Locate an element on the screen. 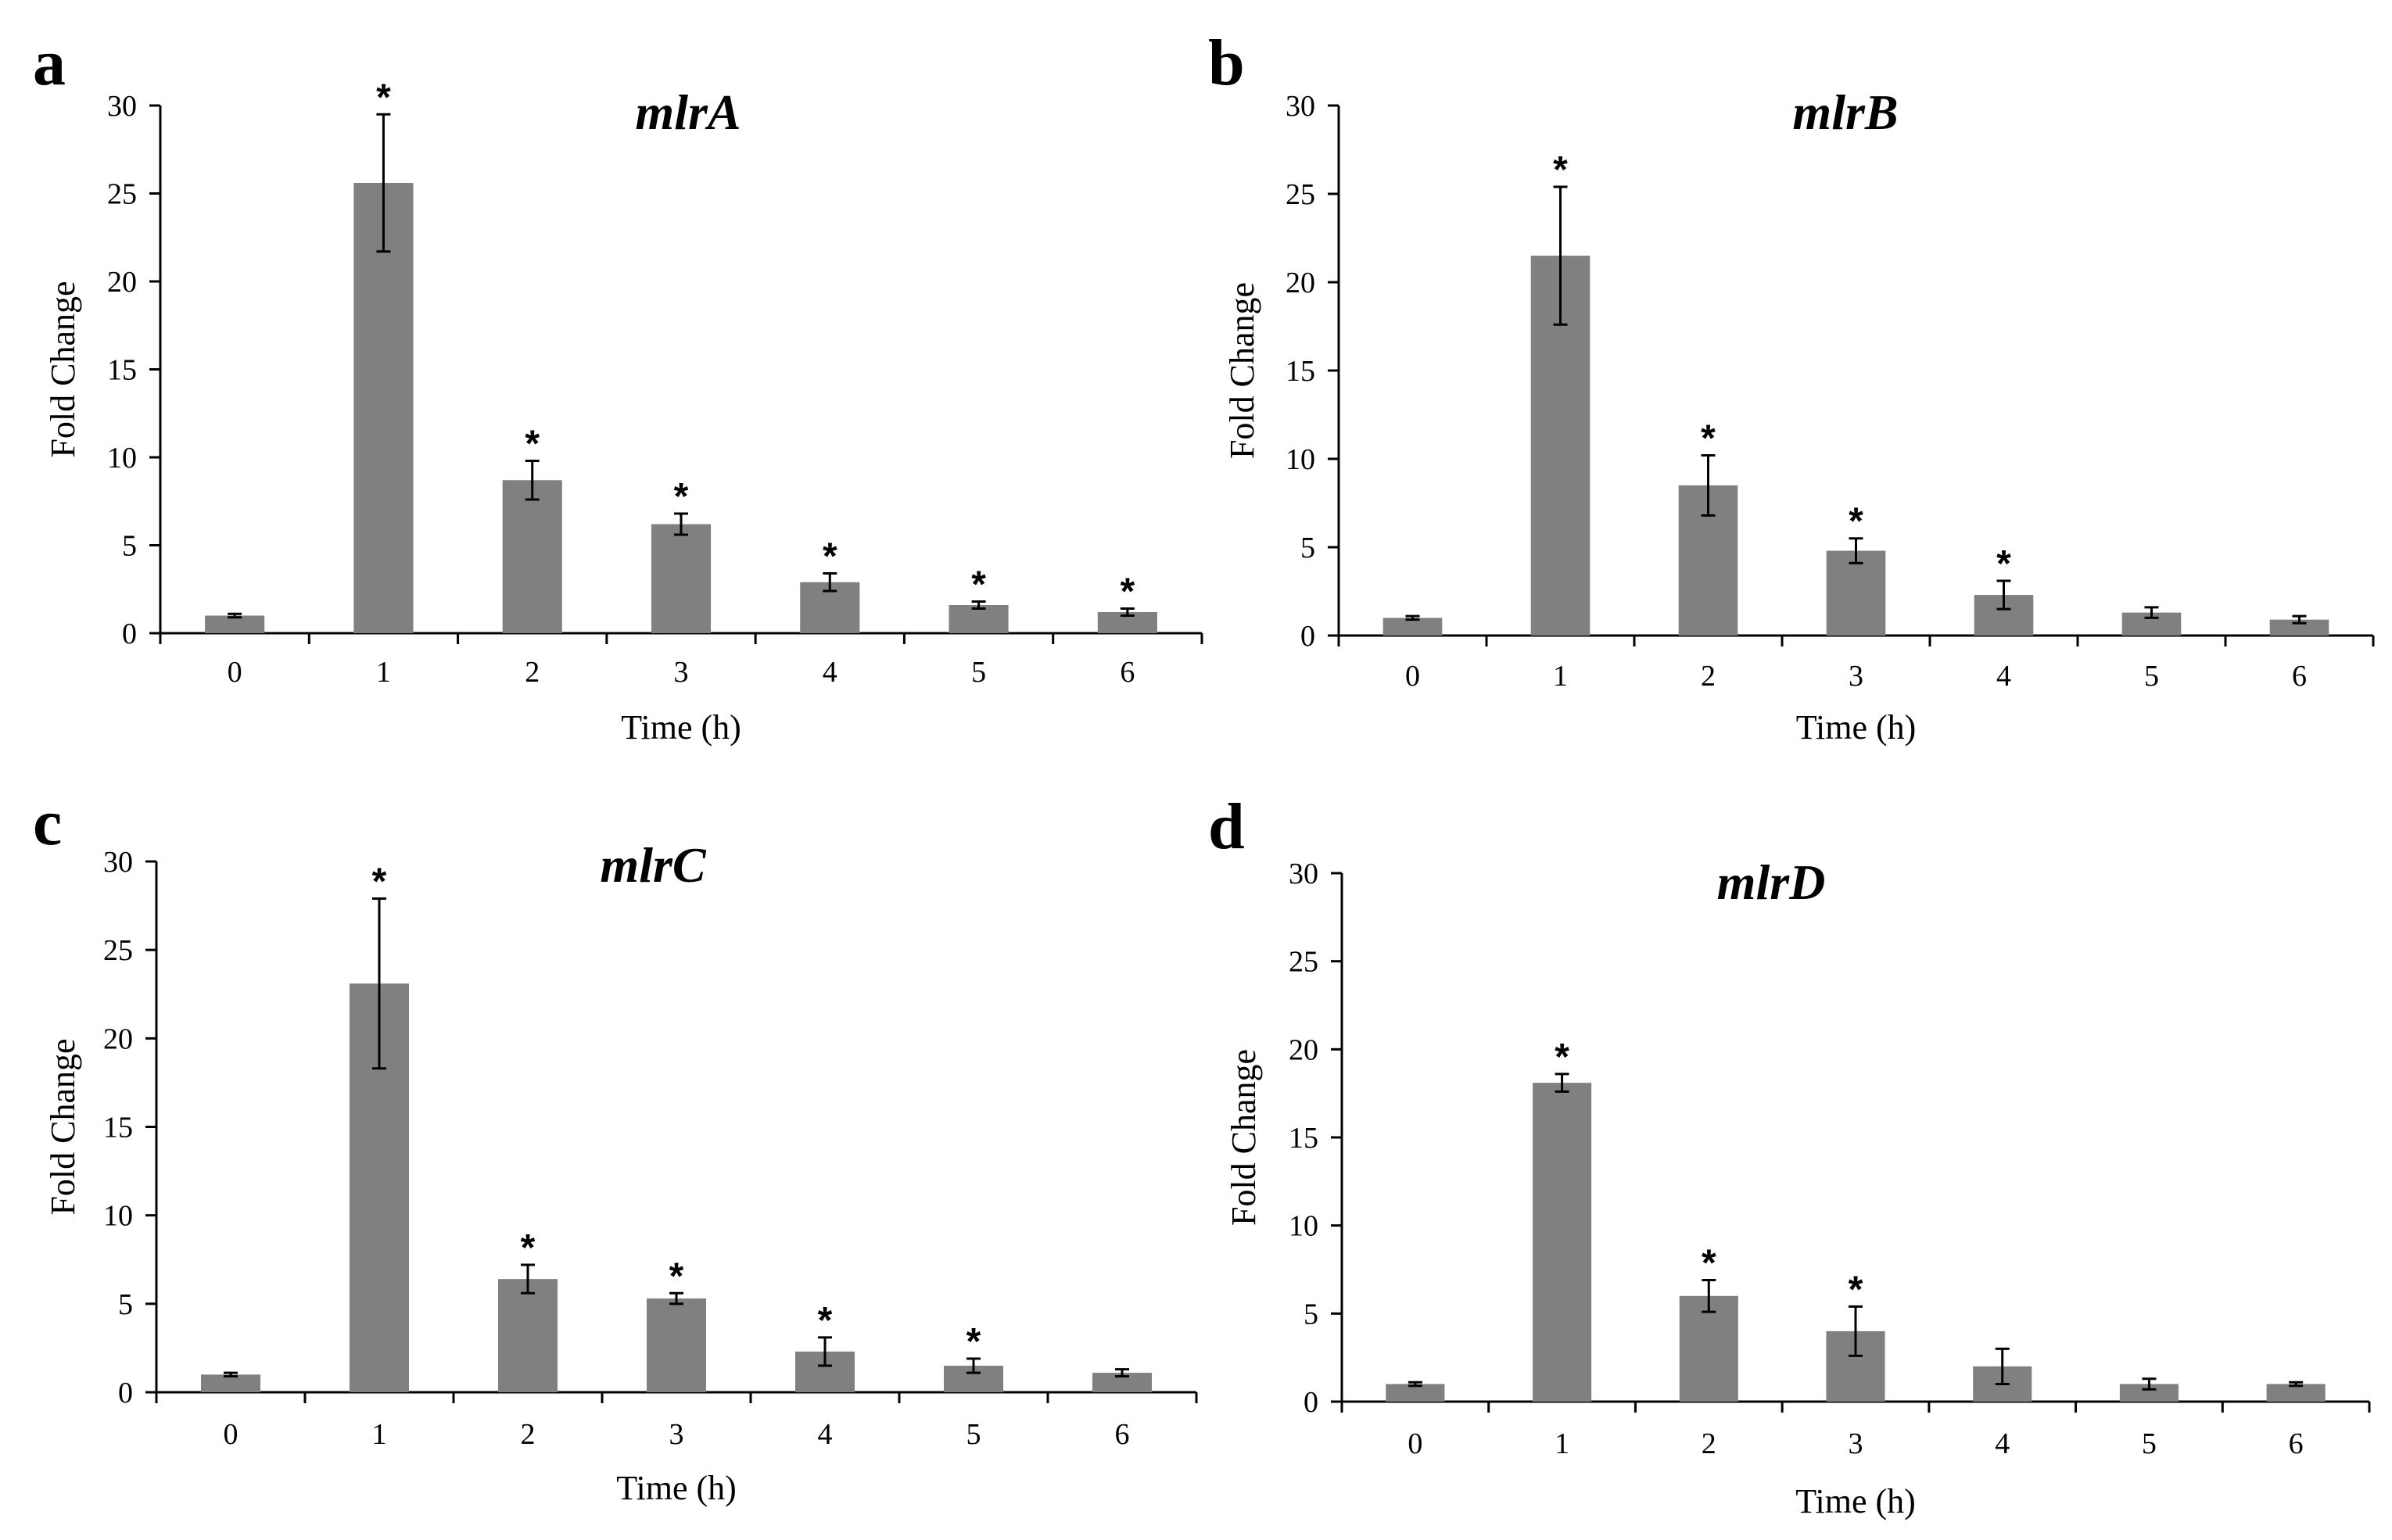  panel-c-x-tick-label: 6 is located at coordinates (1122, 1434).